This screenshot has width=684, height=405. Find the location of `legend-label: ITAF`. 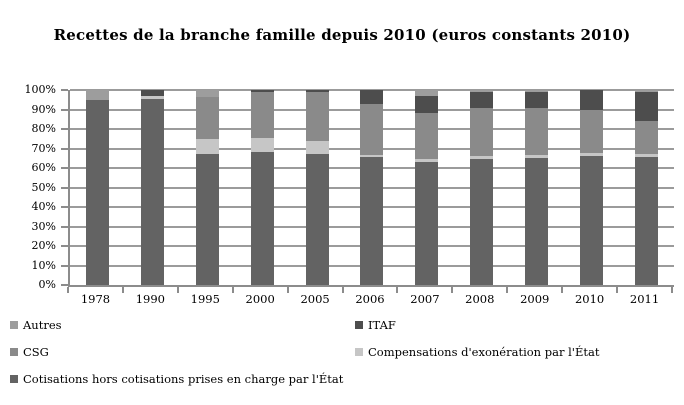

legend-label: ITAF is located at coordinates (382, 324).